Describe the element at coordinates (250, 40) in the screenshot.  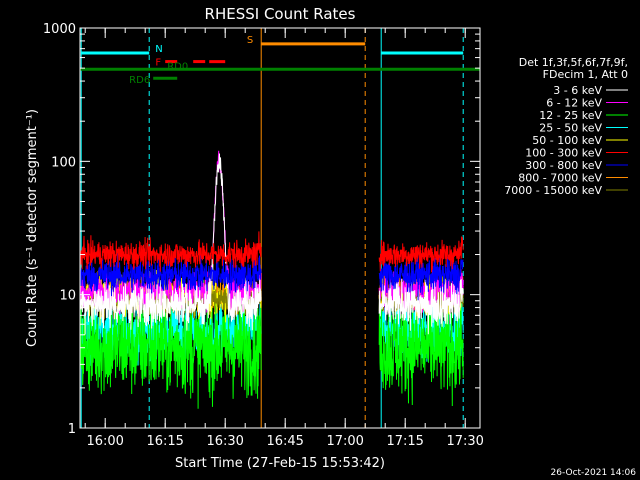
I see `flag-label-s: S` at that location.